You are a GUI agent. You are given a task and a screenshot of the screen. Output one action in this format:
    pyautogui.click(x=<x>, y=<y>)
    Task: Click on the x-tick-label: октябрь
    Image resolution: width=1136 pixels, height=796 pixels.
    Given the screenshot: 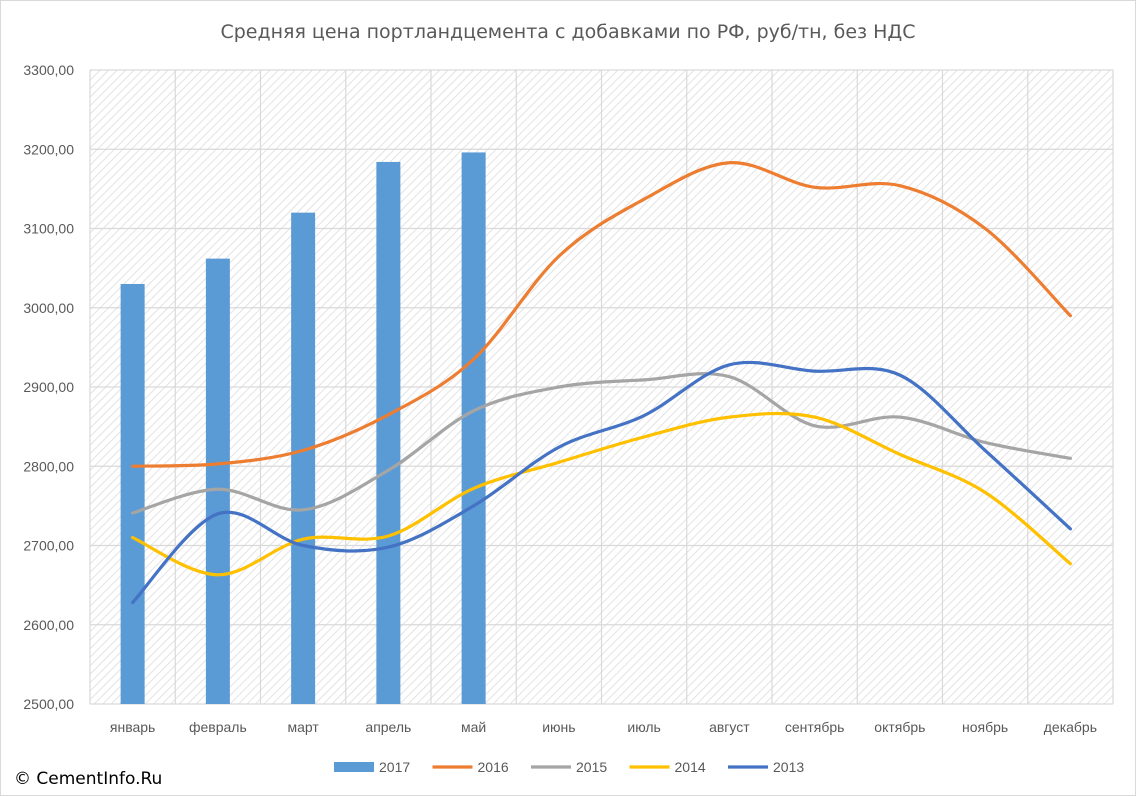 What is the action you would take?
    pyautogui.click(x=899, y=727)
    